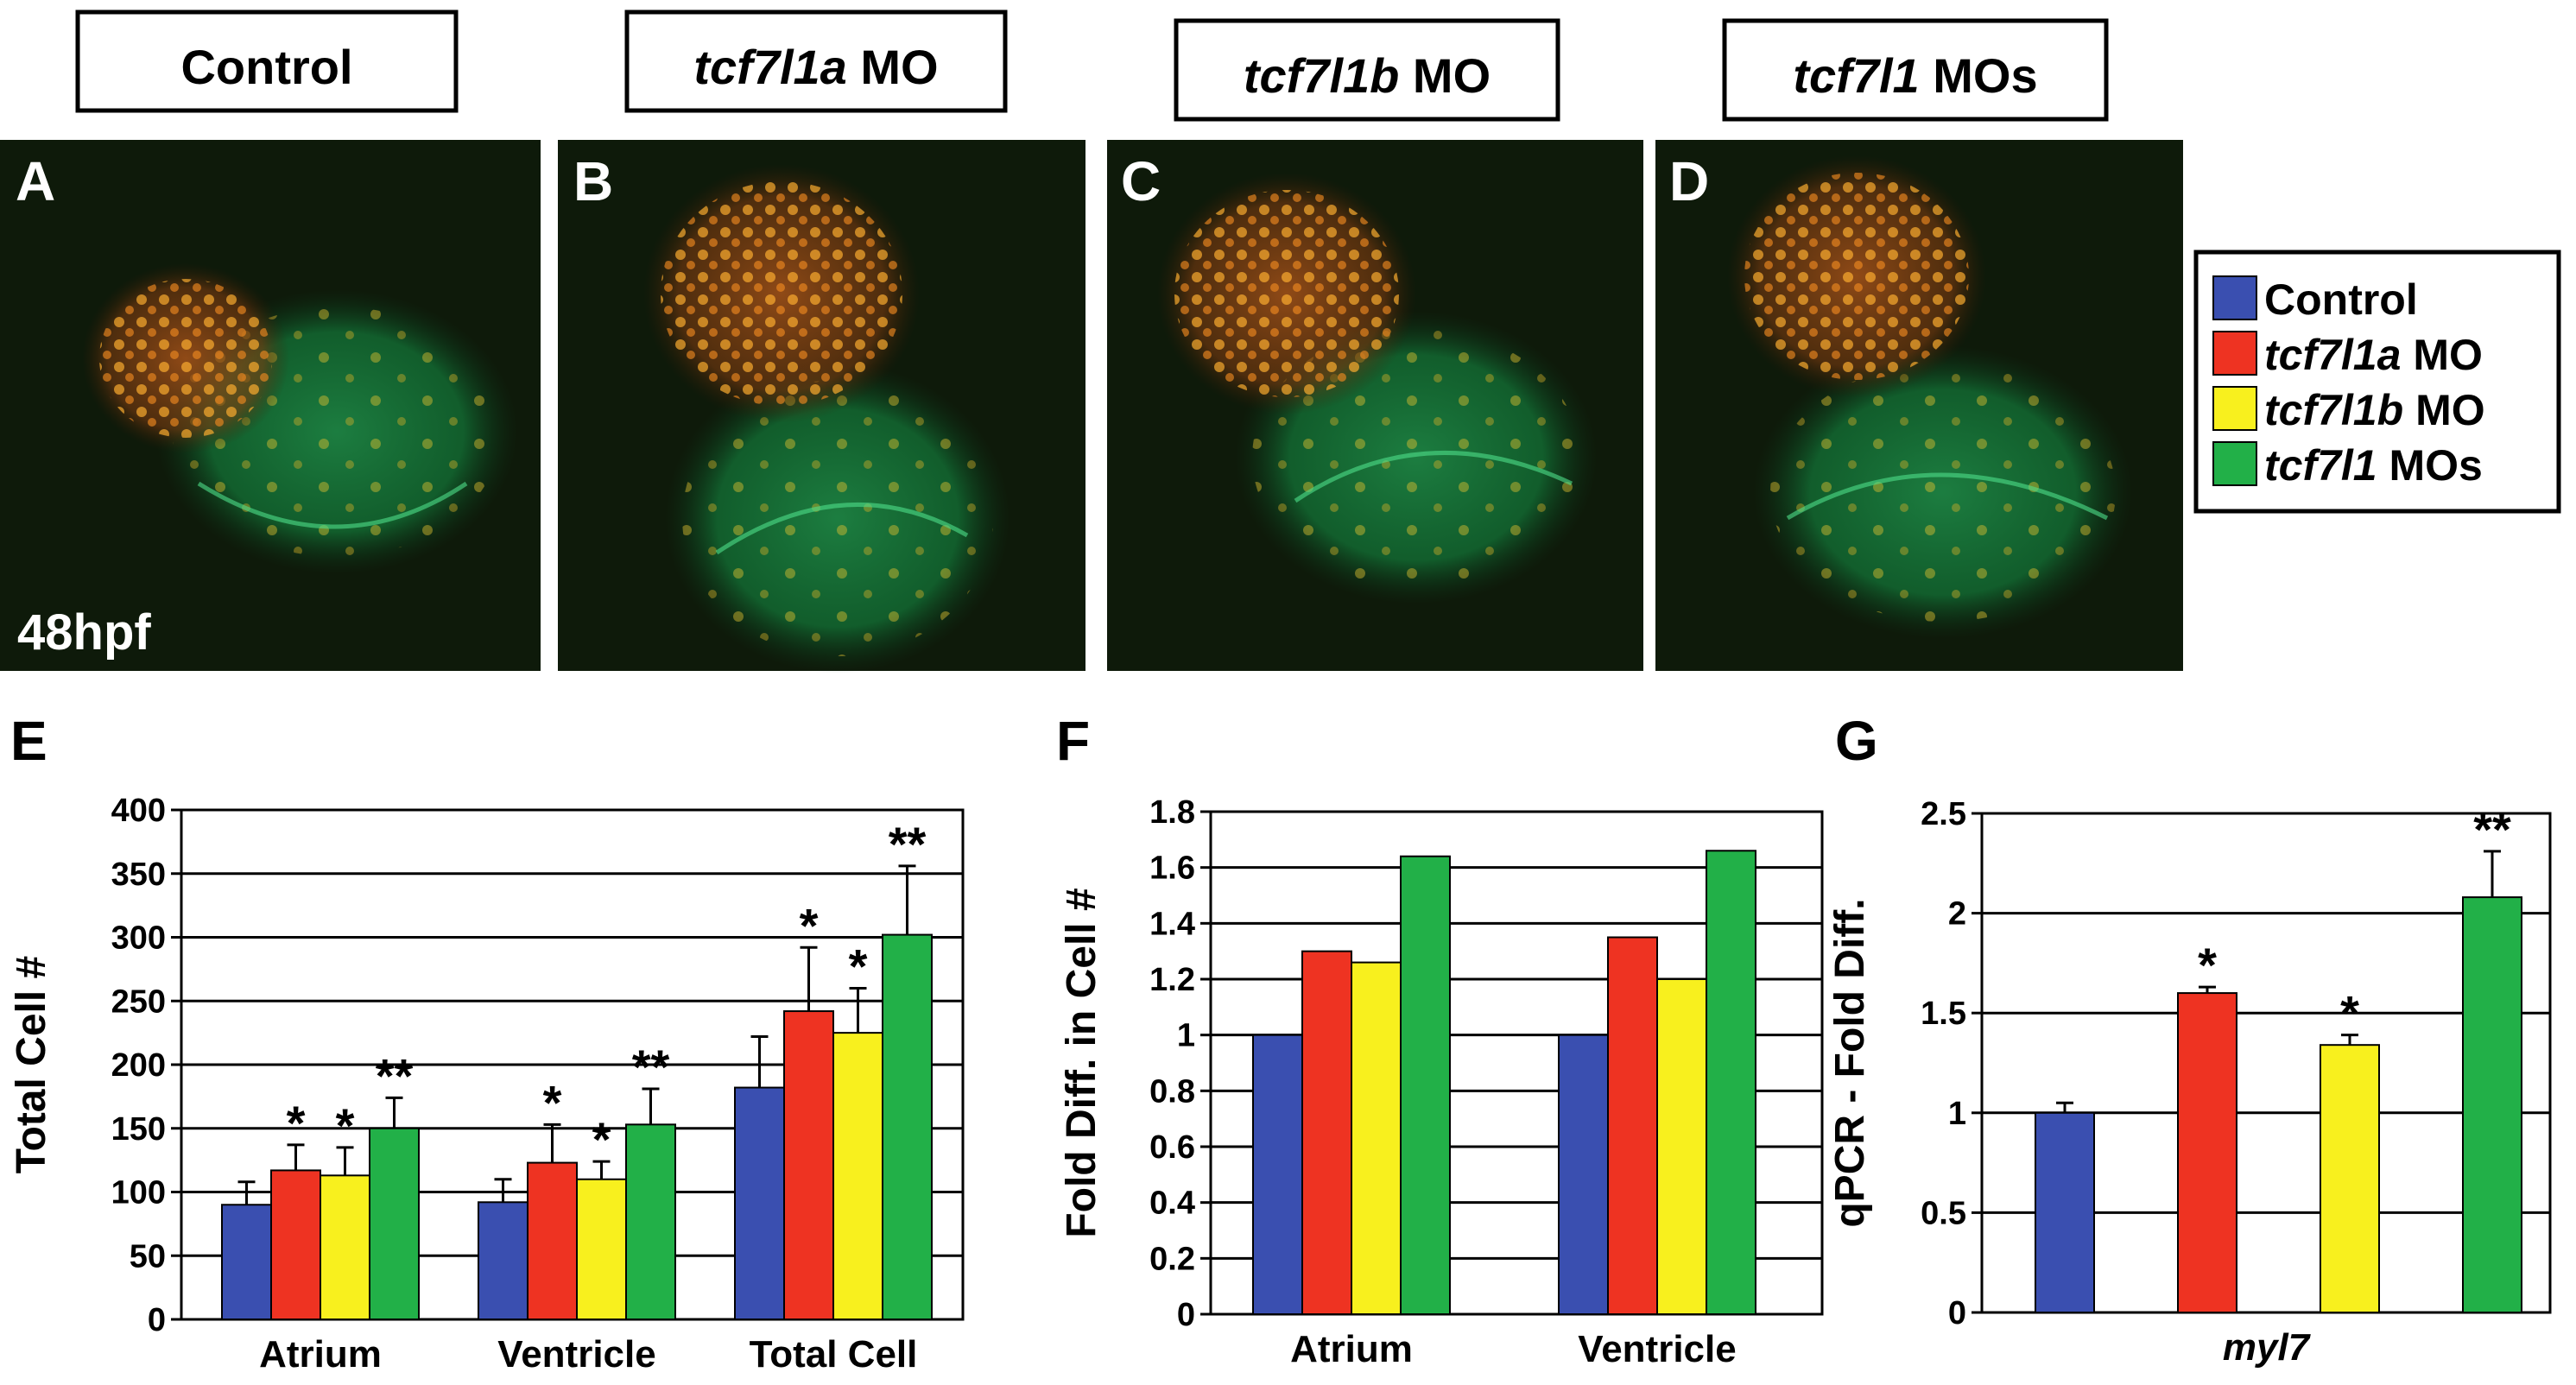 This screenshot has height=1385, width=2576. I want to click on y-axis-label: Total Cell #, so click(31, 1065).